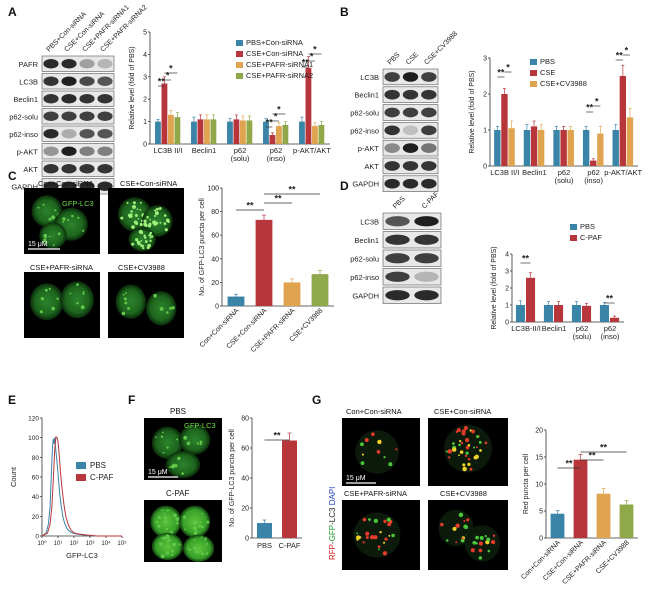  What do you see at coordinates (270, 123) in the screenshot?
I see `significance-marker: **` at bounding box center [270, 123].